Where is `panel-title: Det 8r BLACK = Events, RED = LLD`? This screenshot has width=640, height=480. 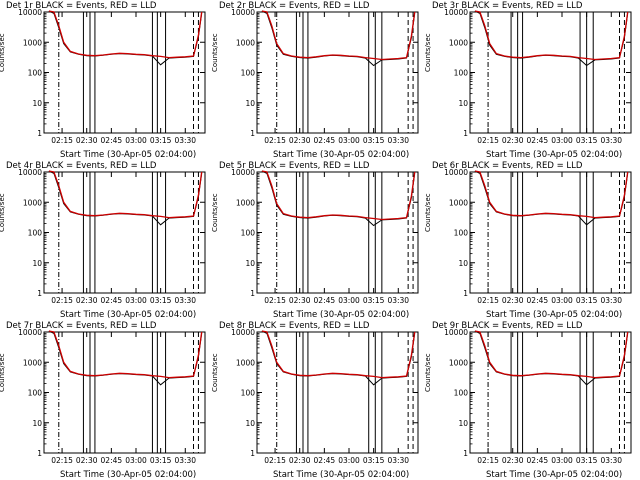
panel-title: Det 8r BLACK = Events, RED = LLD is located at coordinates (294, 326).